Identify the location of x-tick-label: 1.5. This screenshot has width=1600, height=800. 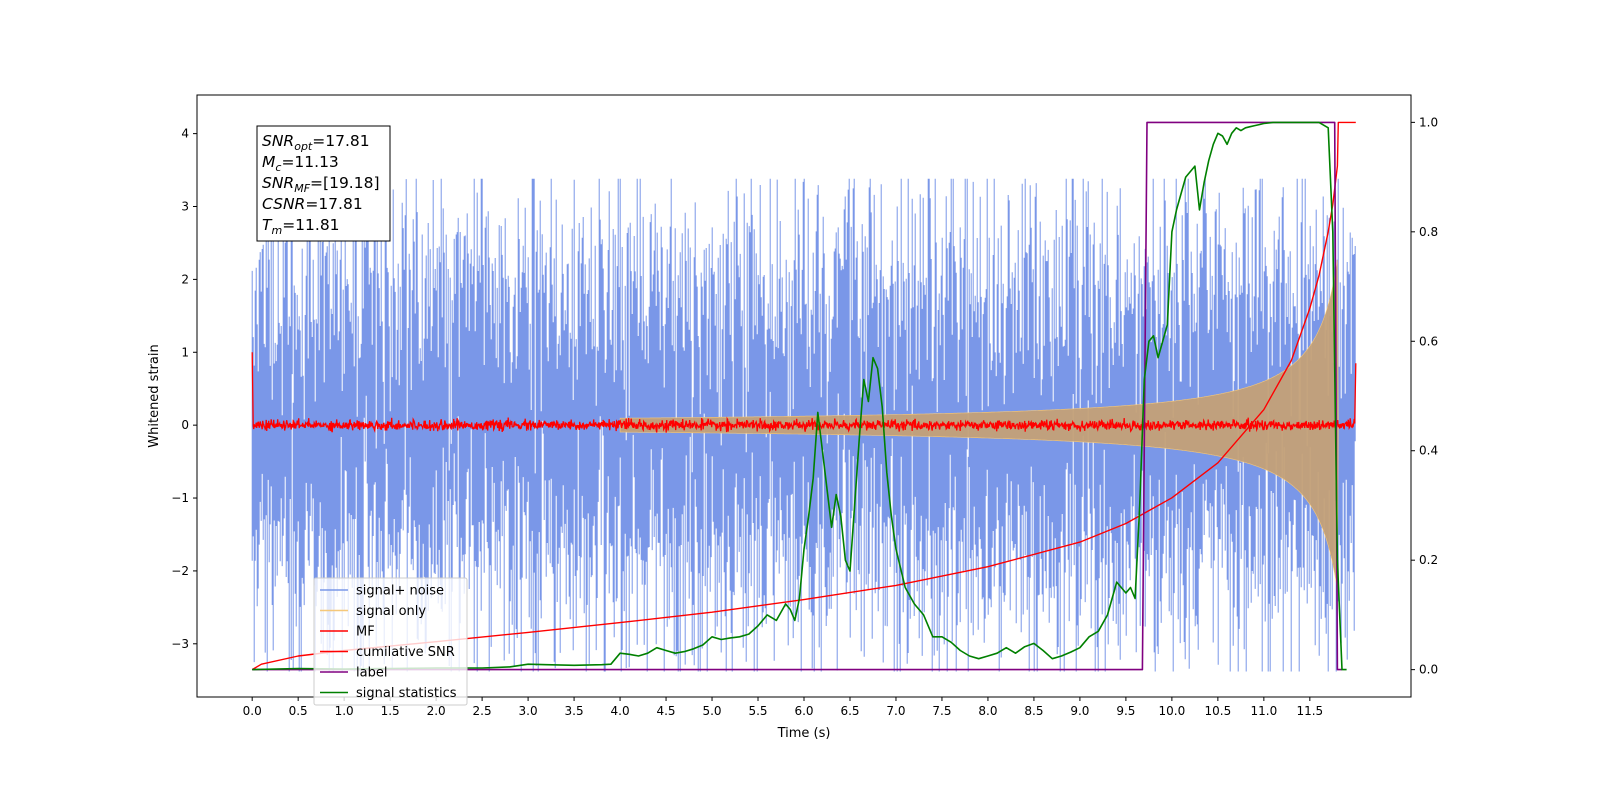
(390, 711).